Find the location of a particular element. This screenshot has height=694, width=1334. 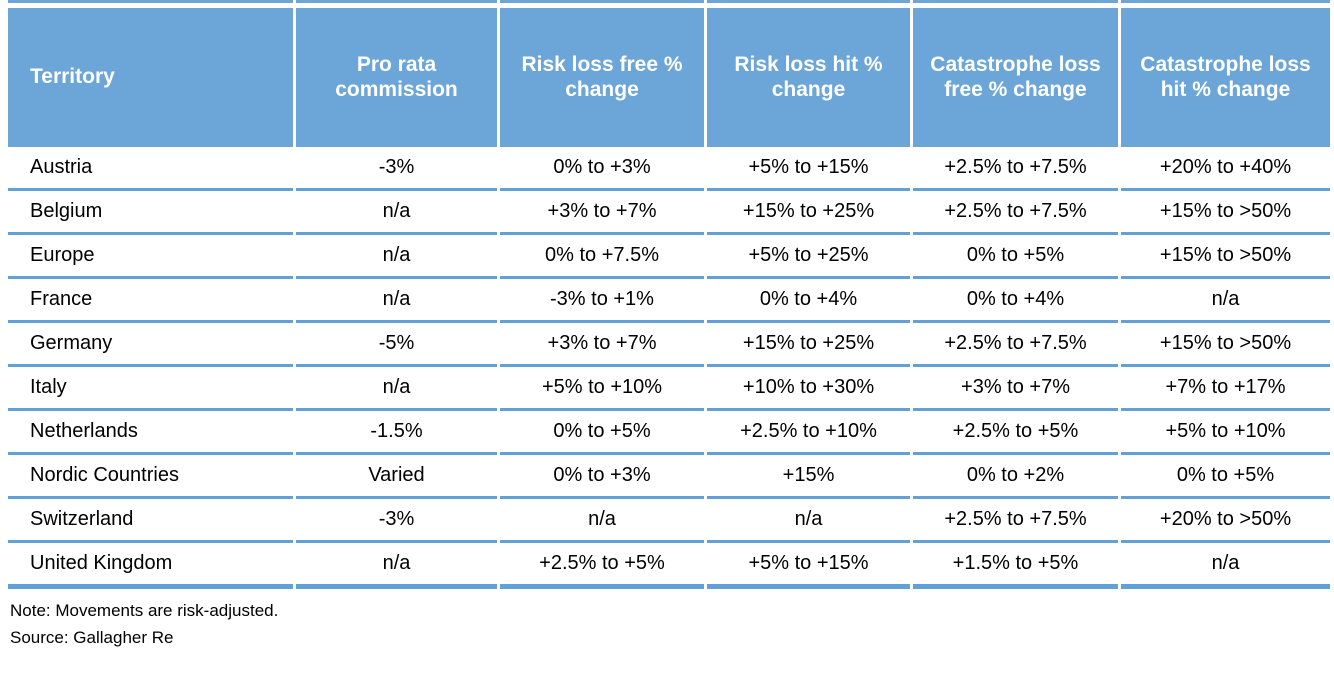

value-cell: -3% to +1% is located at coordinates (602, 301).